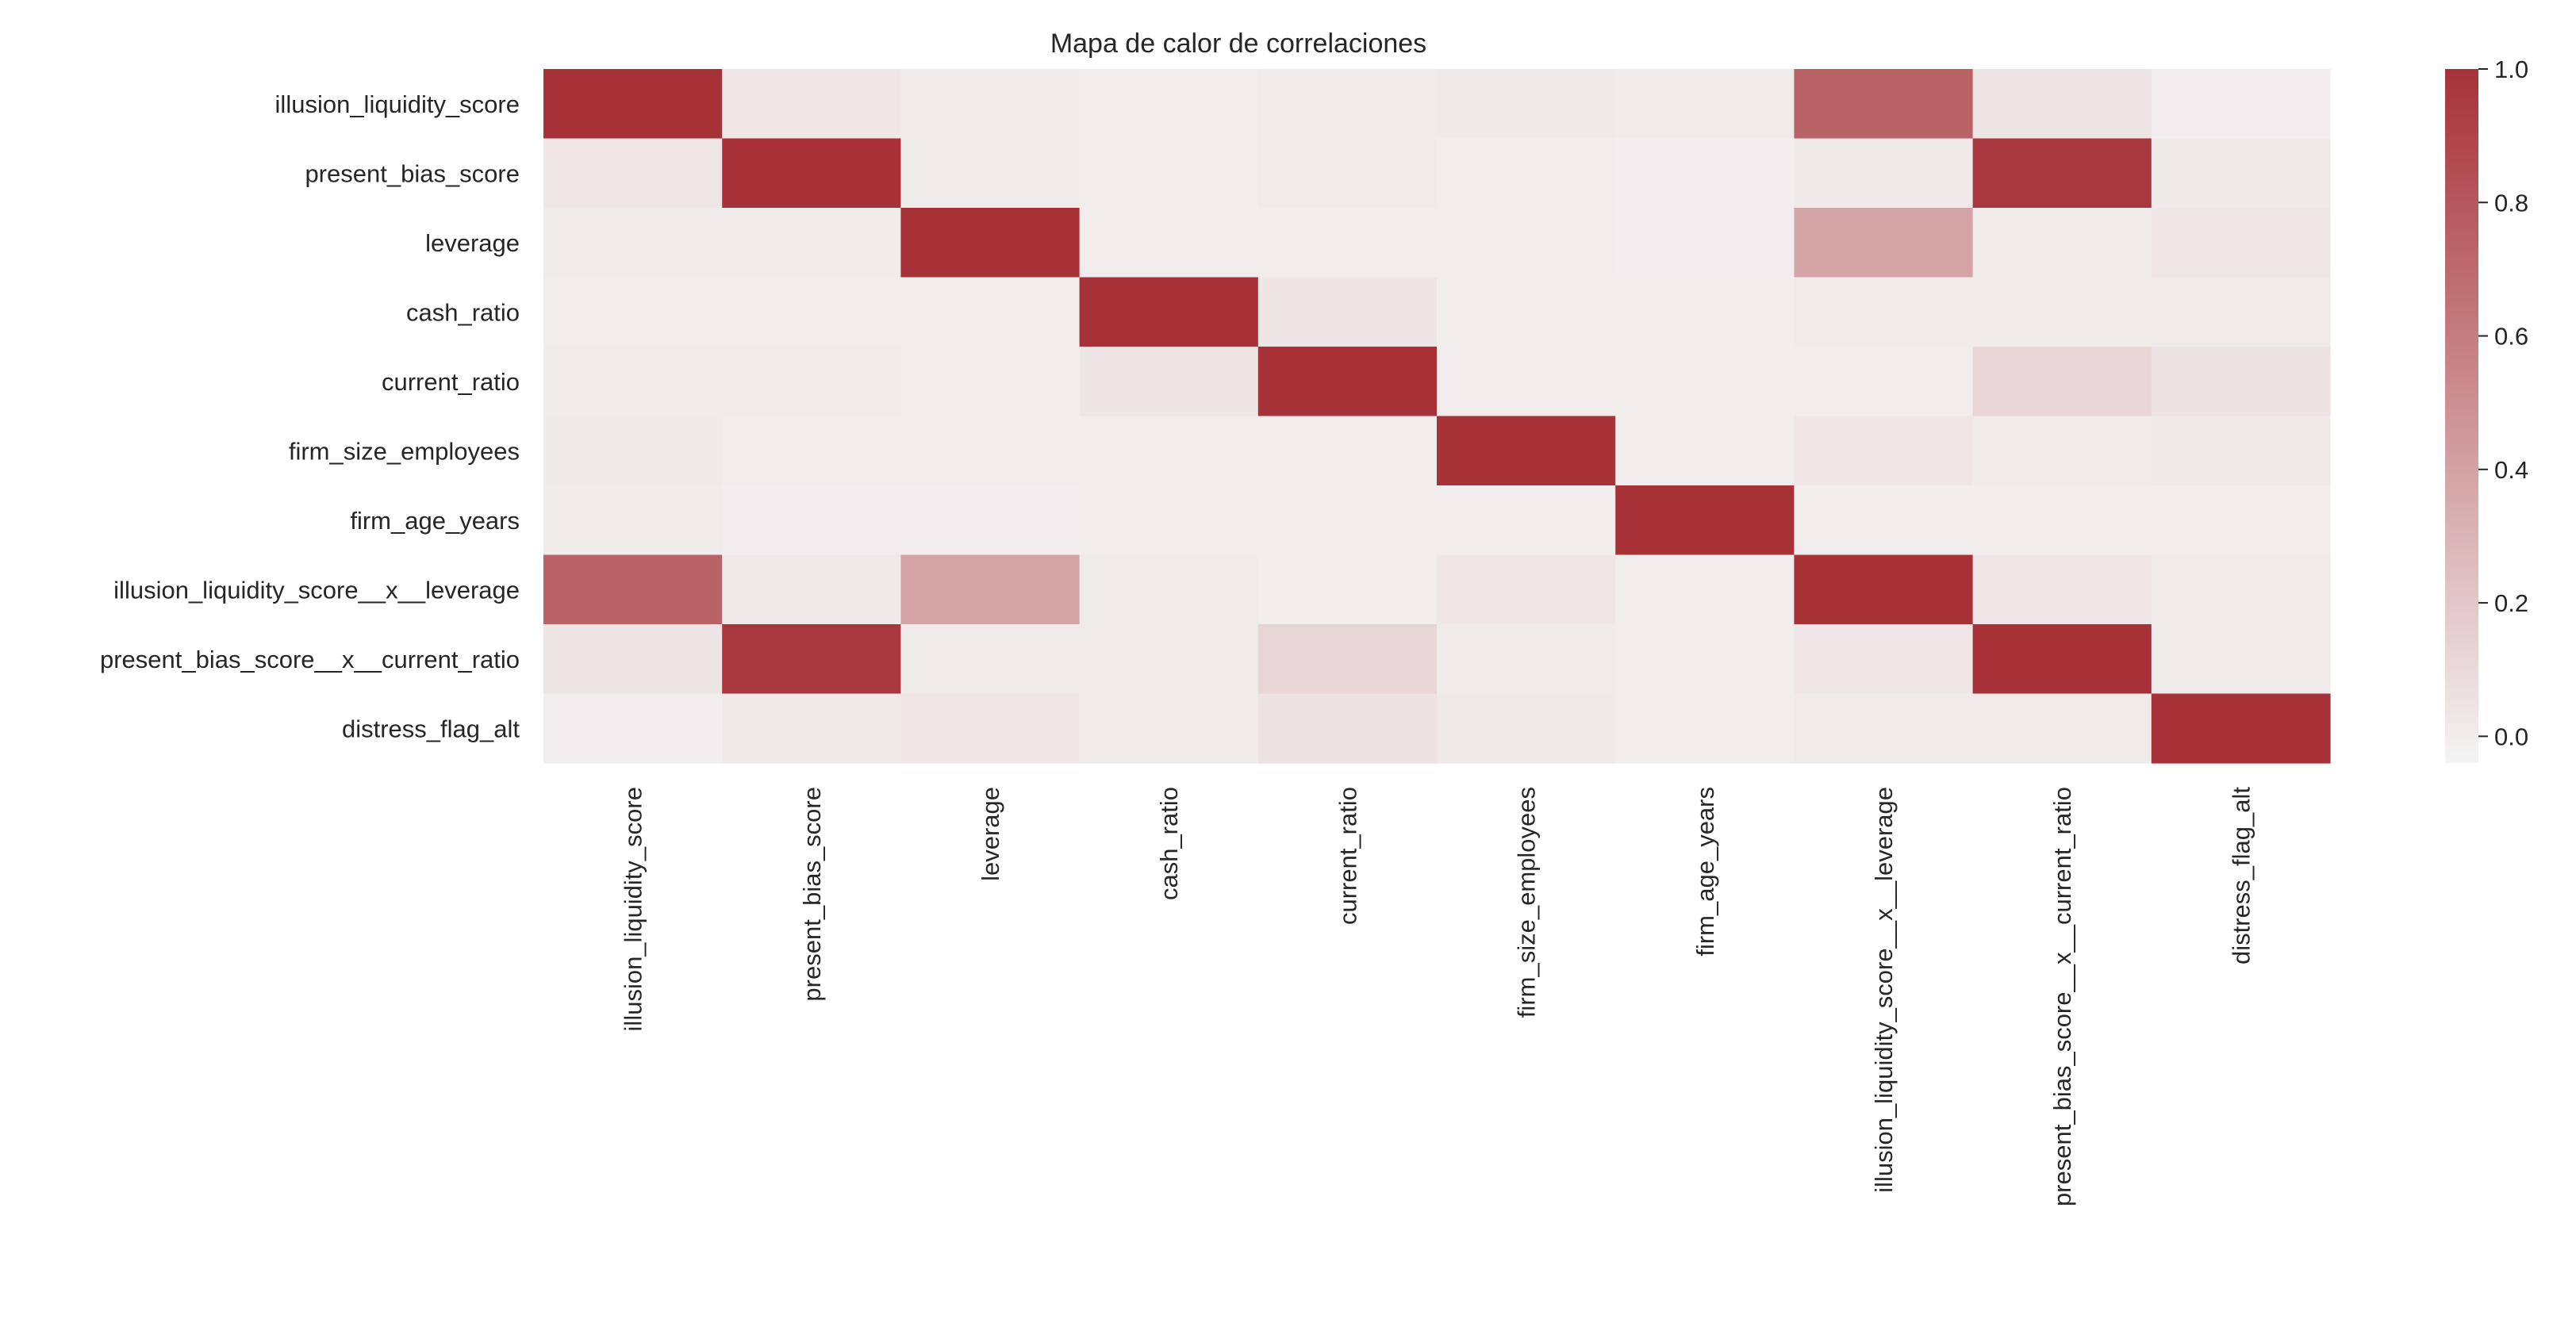 This screenshot has width=2576, height=1319. What do you see at coordinates (404, 451) in the screenshot?
I see `y-tick-label: firm_size_employees` at bounding box center [404, 451].